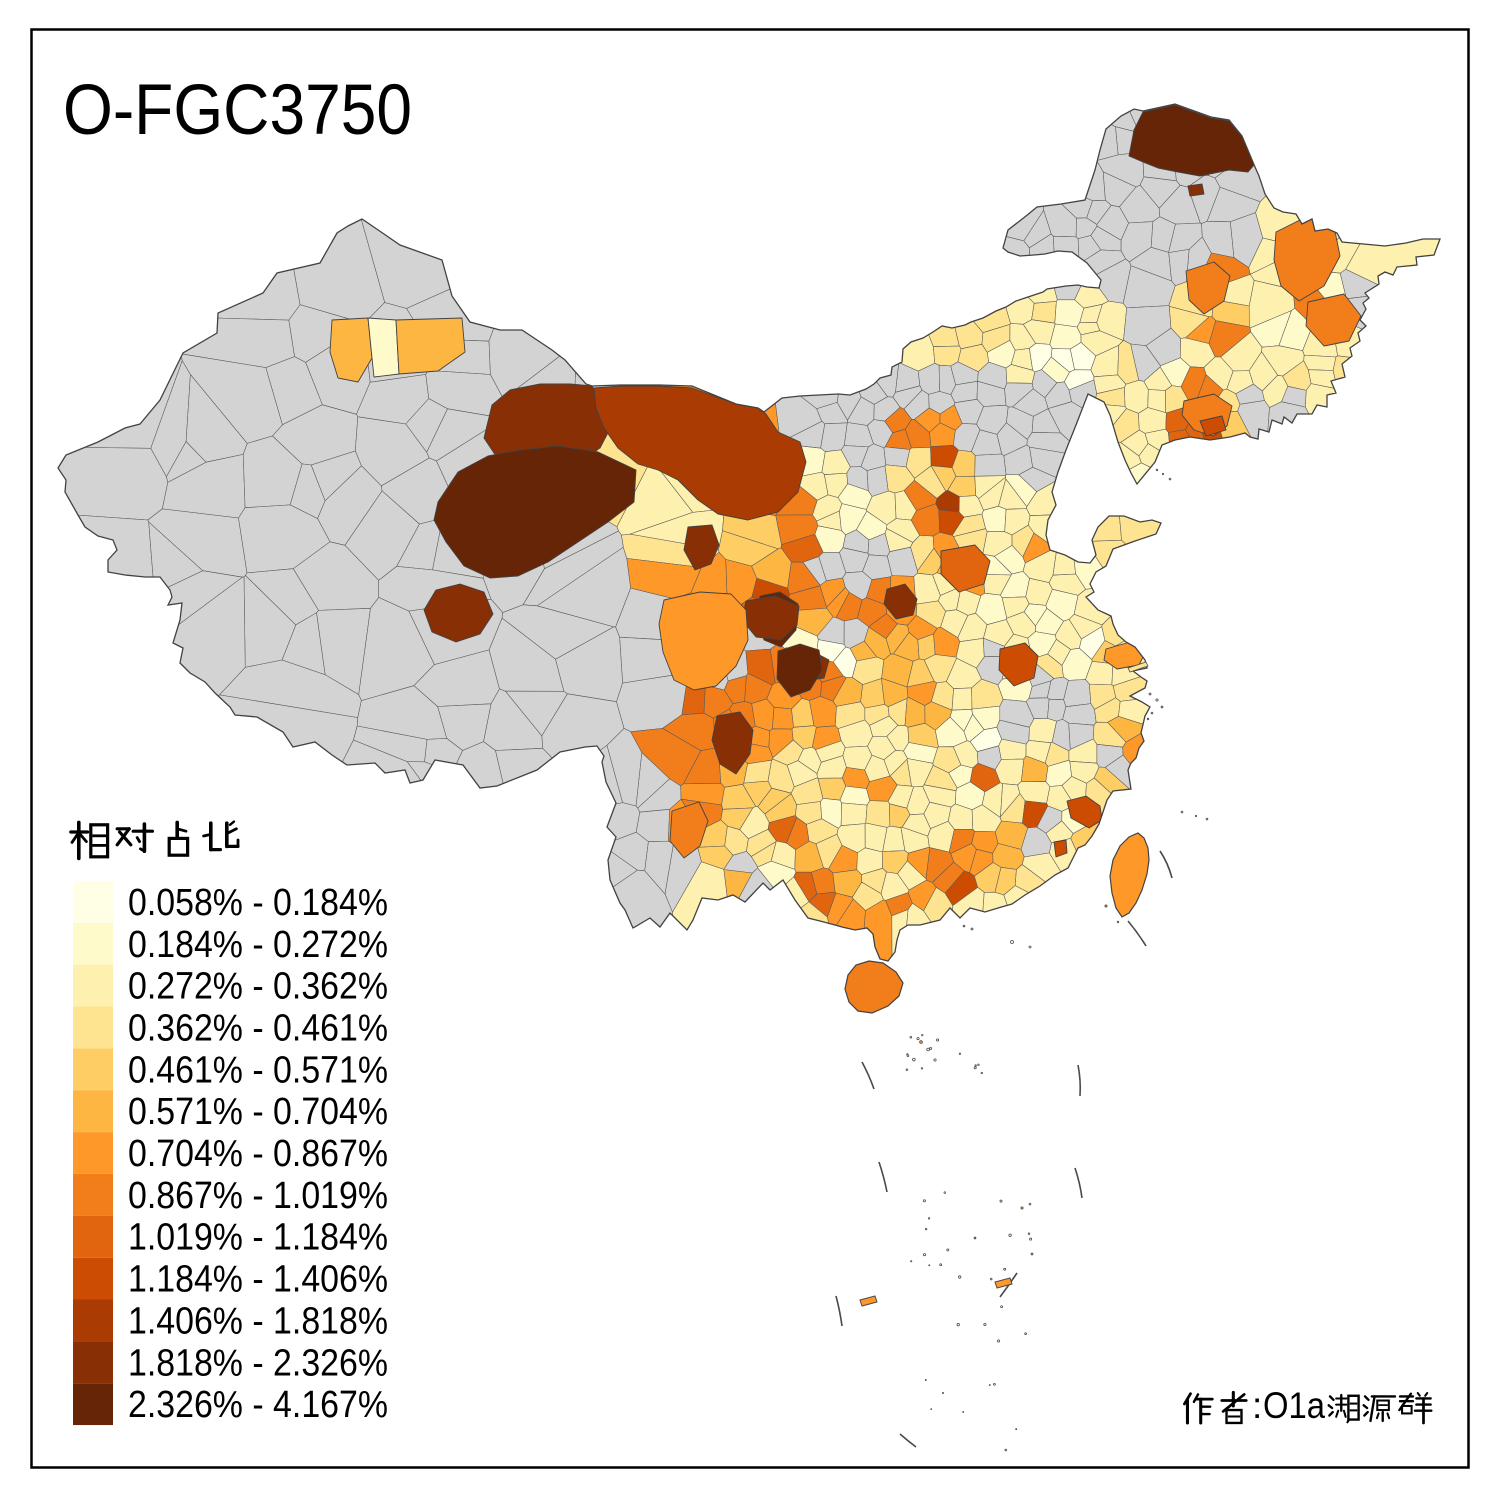  Describe the element at coordinates (258, 1238) in the screenshot. I see `svg-text: 1.019% - 1.184%` at that location.